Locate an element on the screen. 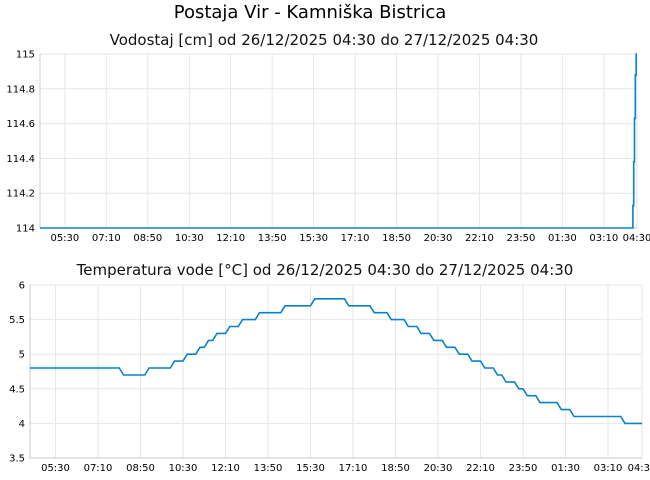 This screenshot has width=650, height=480. y-tick-label: 114.2 is located at coordinates (20, 194).